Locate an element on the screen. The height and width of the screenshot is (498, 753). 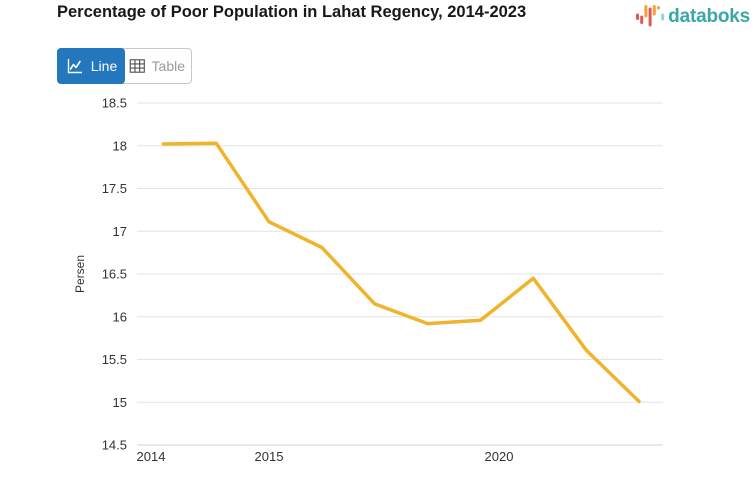
x-tick-label: 2014 is located at coordinates (151, 456).